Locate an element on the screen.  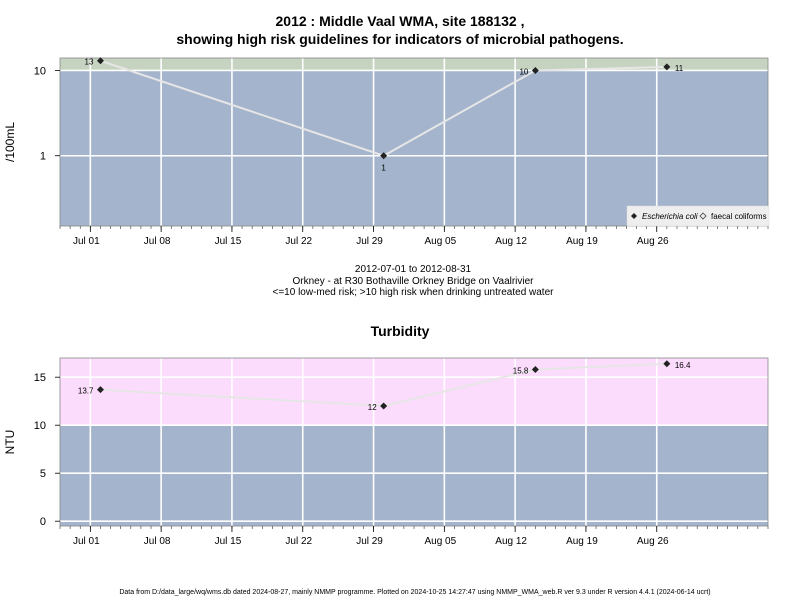
turbidity-x-tick-label: Aug 19 is located at coordinates (582, 541).